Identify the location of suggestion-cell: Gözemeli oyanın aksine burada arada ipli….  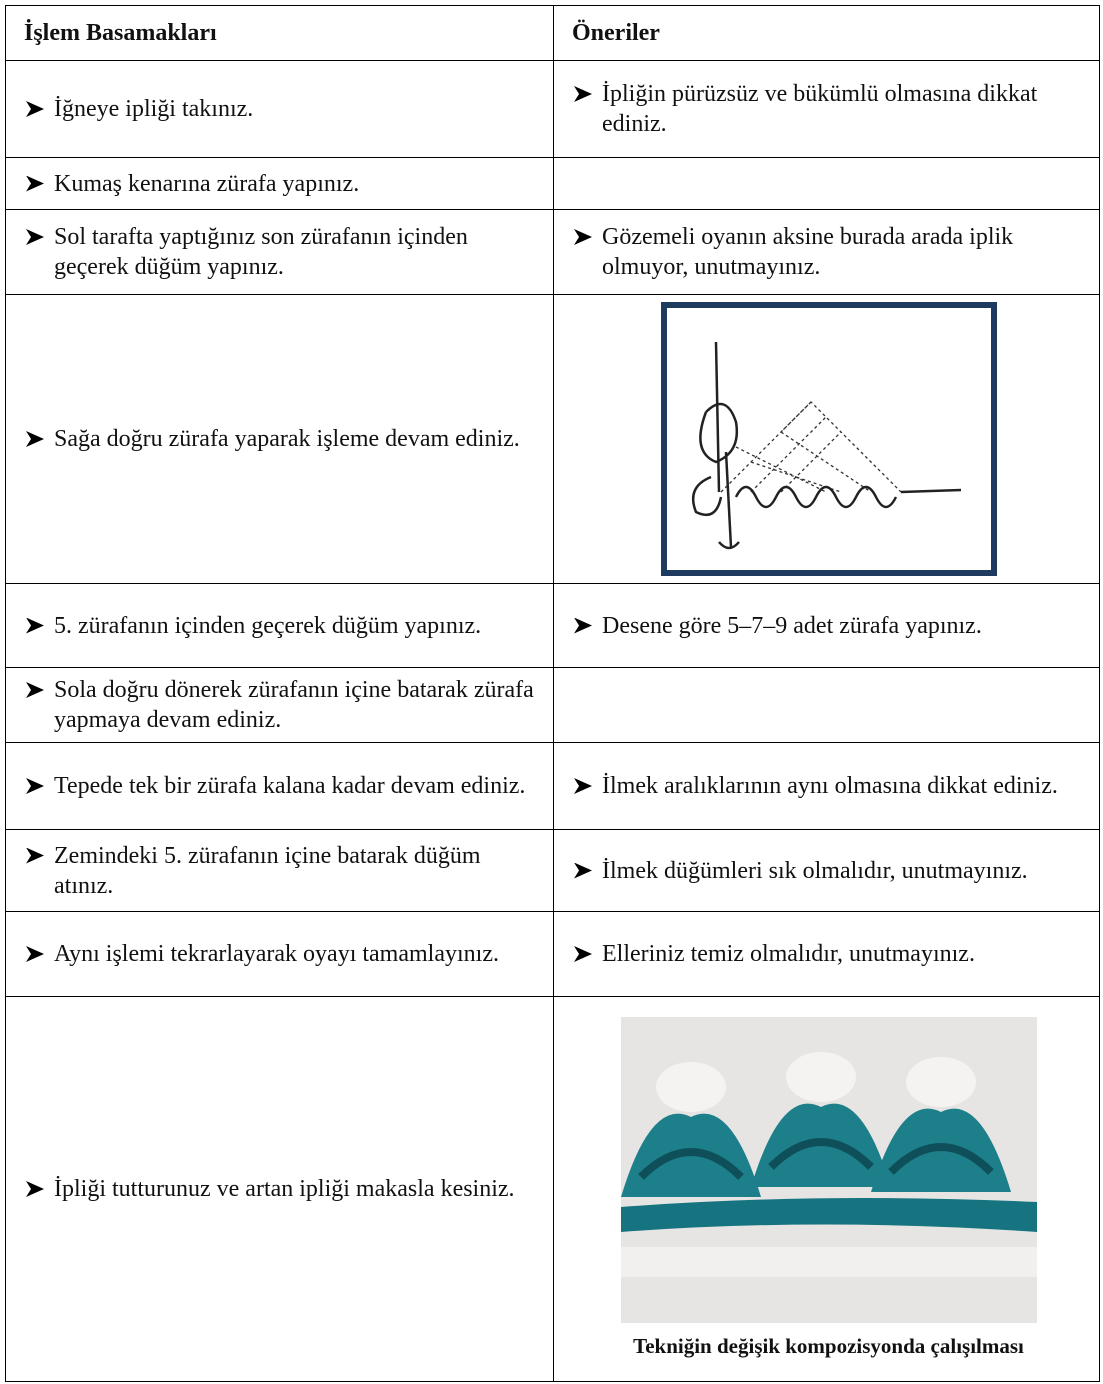
(826, 252).